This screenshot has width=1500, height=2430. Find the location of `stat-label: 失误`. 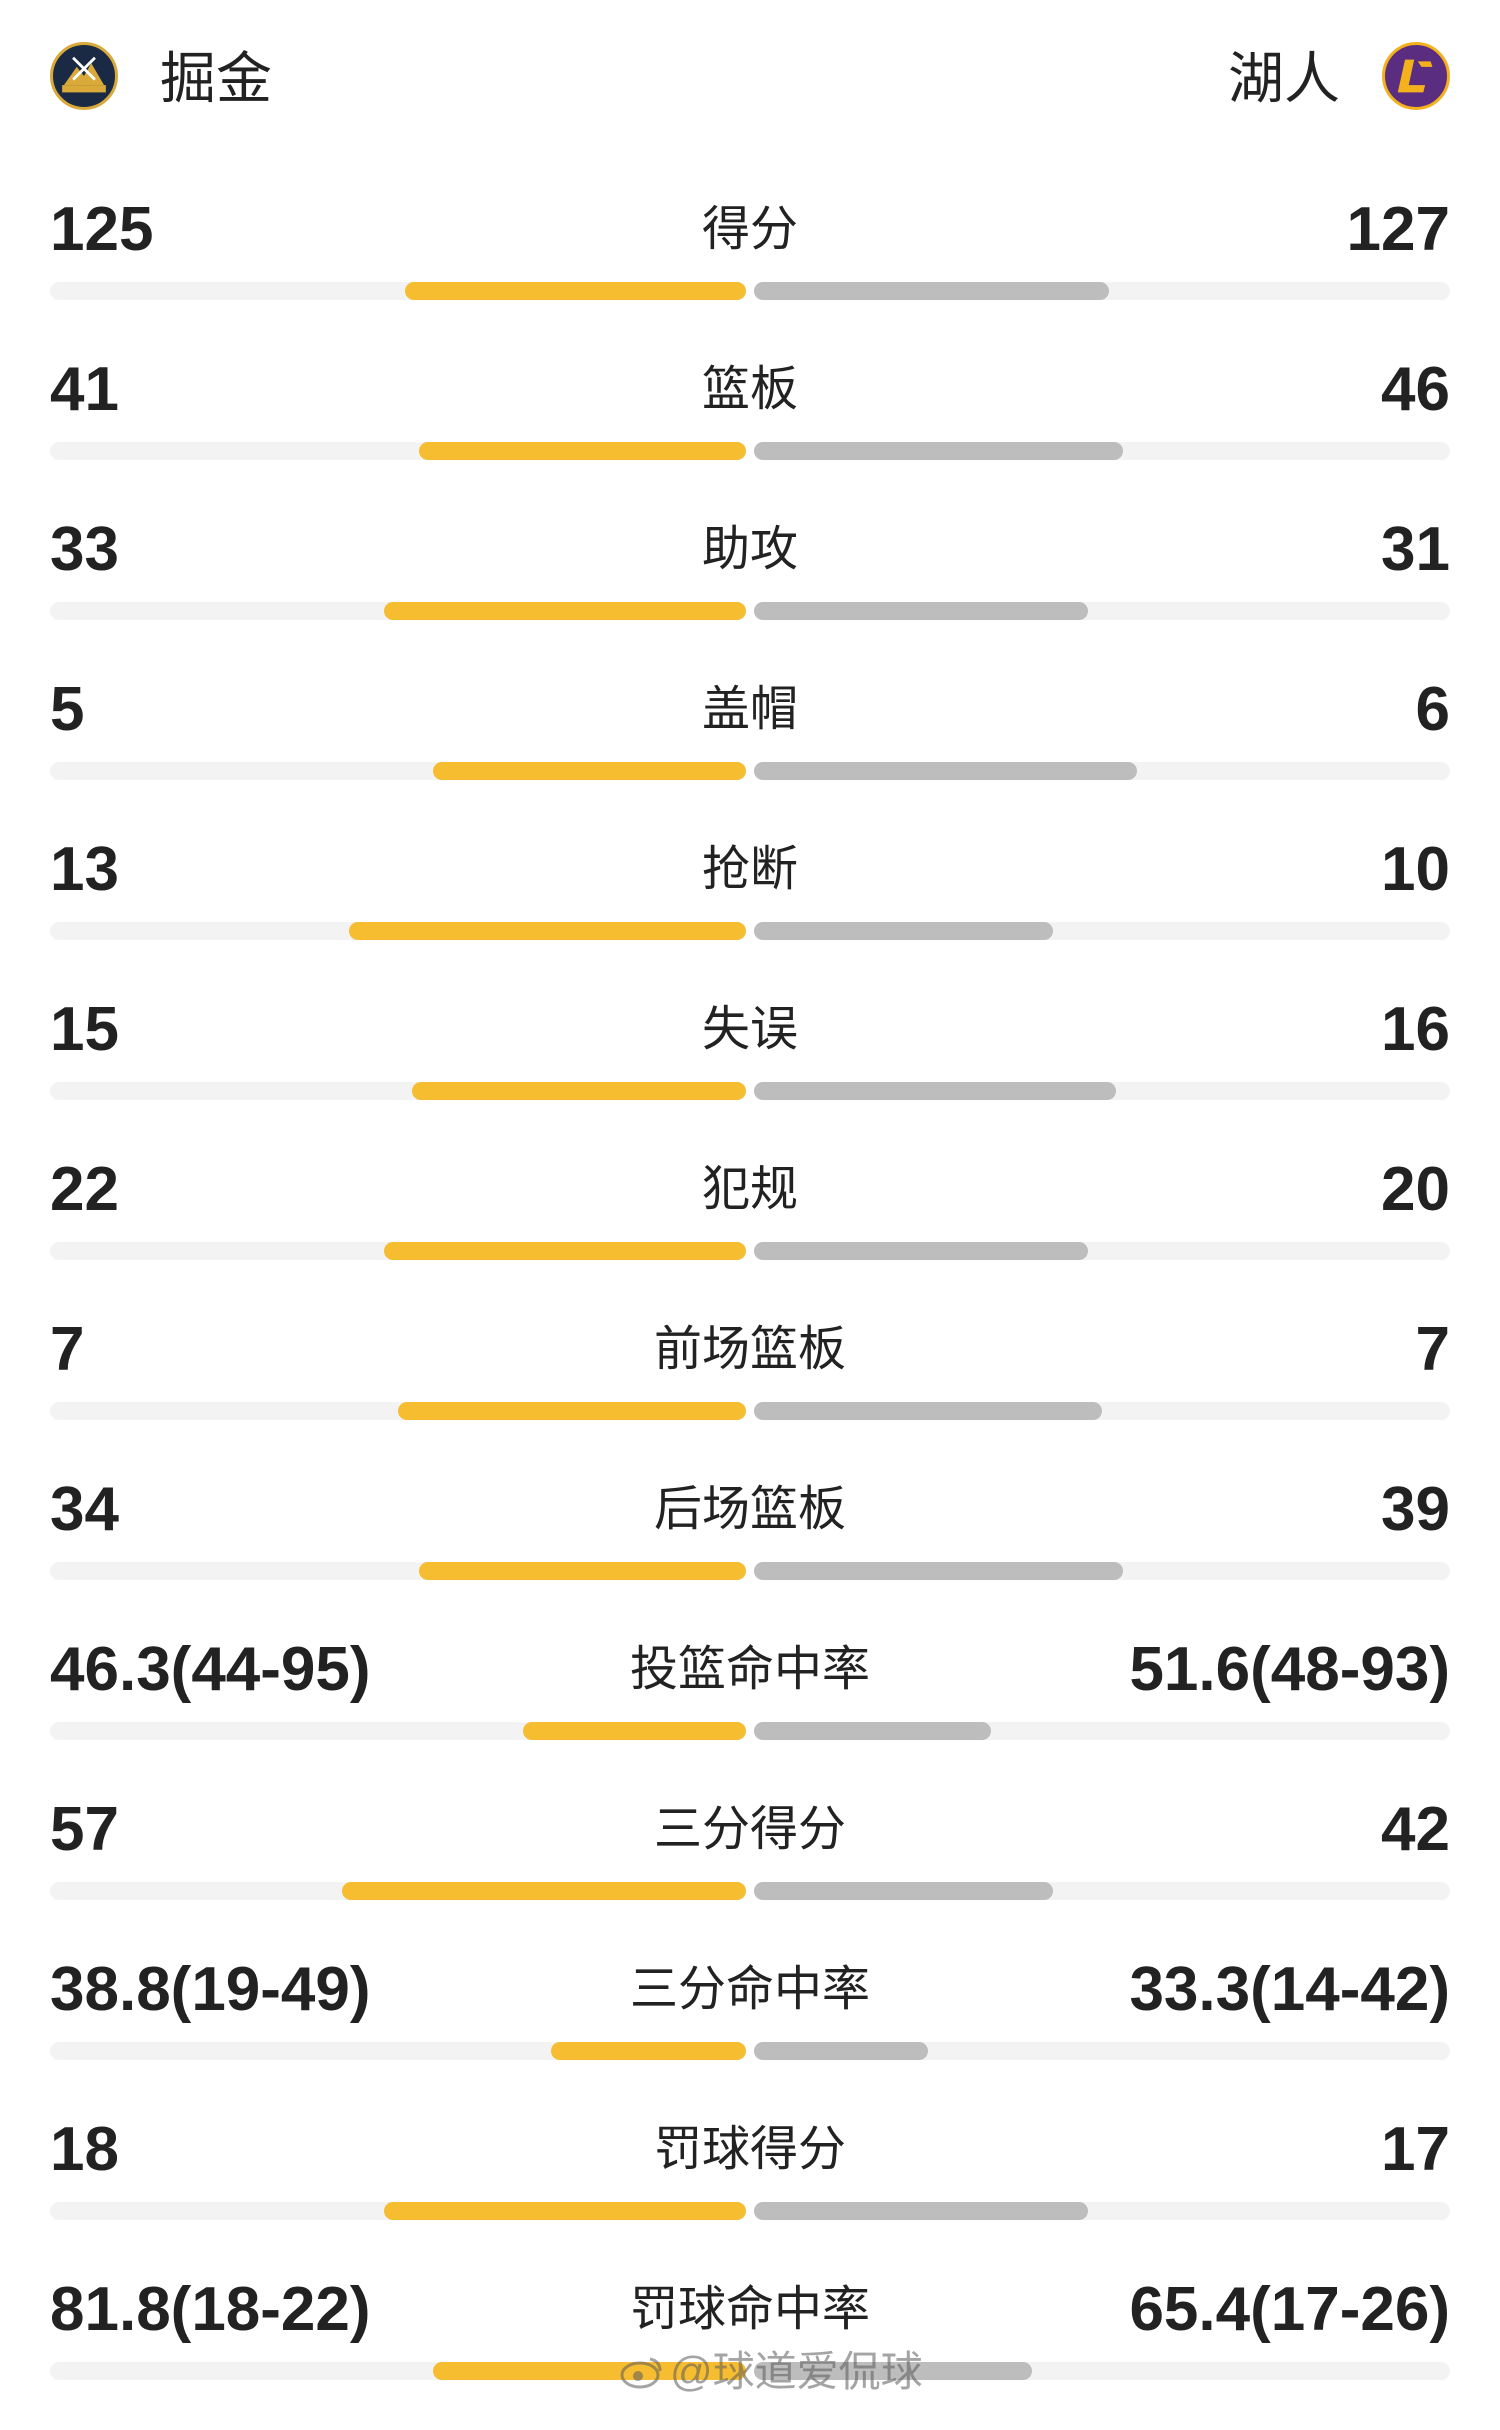

stat-label: 失误 is located at coordinates (749, 1029).